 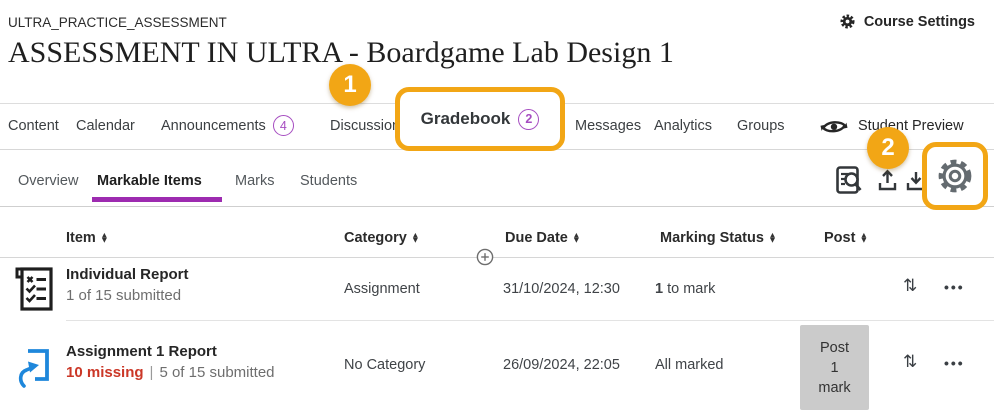 I want to click on row-divider, so click(x=530, y=320).